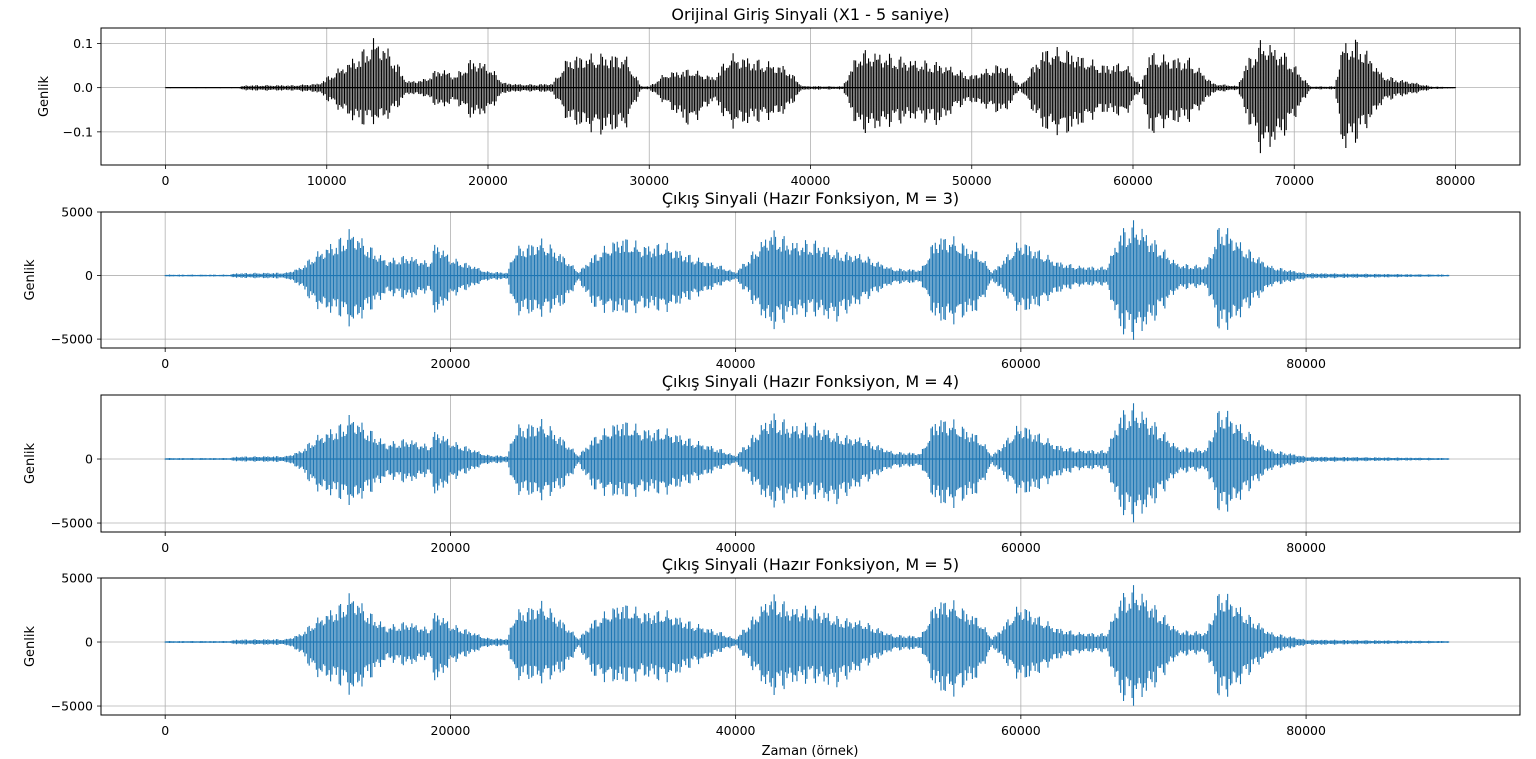 This screenshot has height=759, width=1536. I want to click on subplot-title: Çıkış Sinyali (Hazır Fonksiyon, M = 5), so click(810, 564).